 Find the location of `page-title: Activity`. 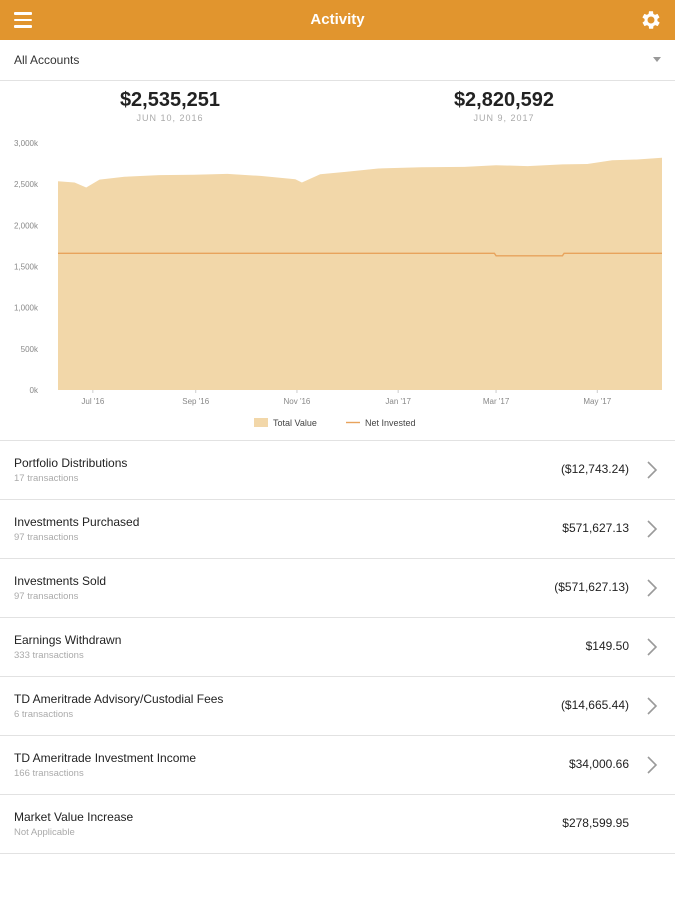

page-title: Activity is located at coordinates (337, 19).